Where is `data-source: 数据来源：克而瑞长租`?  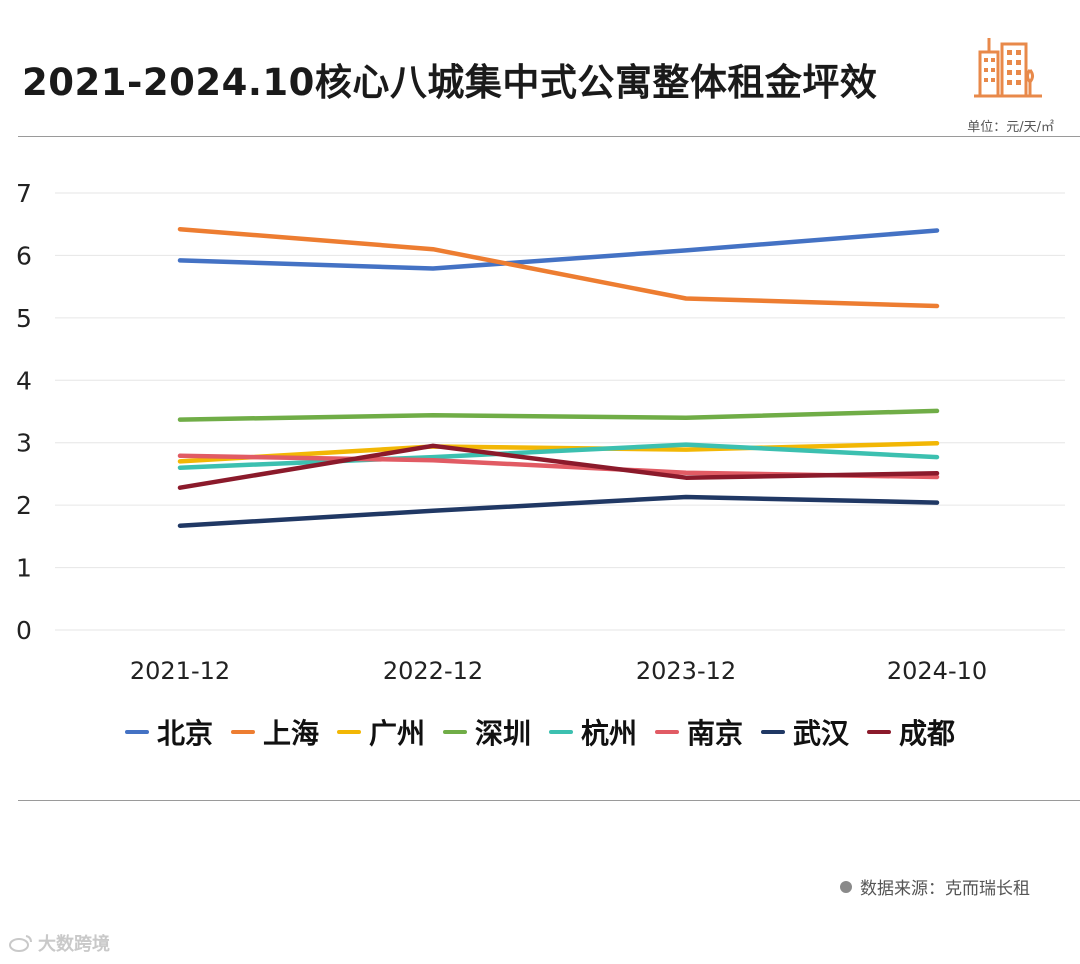
data-source: 数据来源：克而瑞长租 is located at coordinates (935, 886).